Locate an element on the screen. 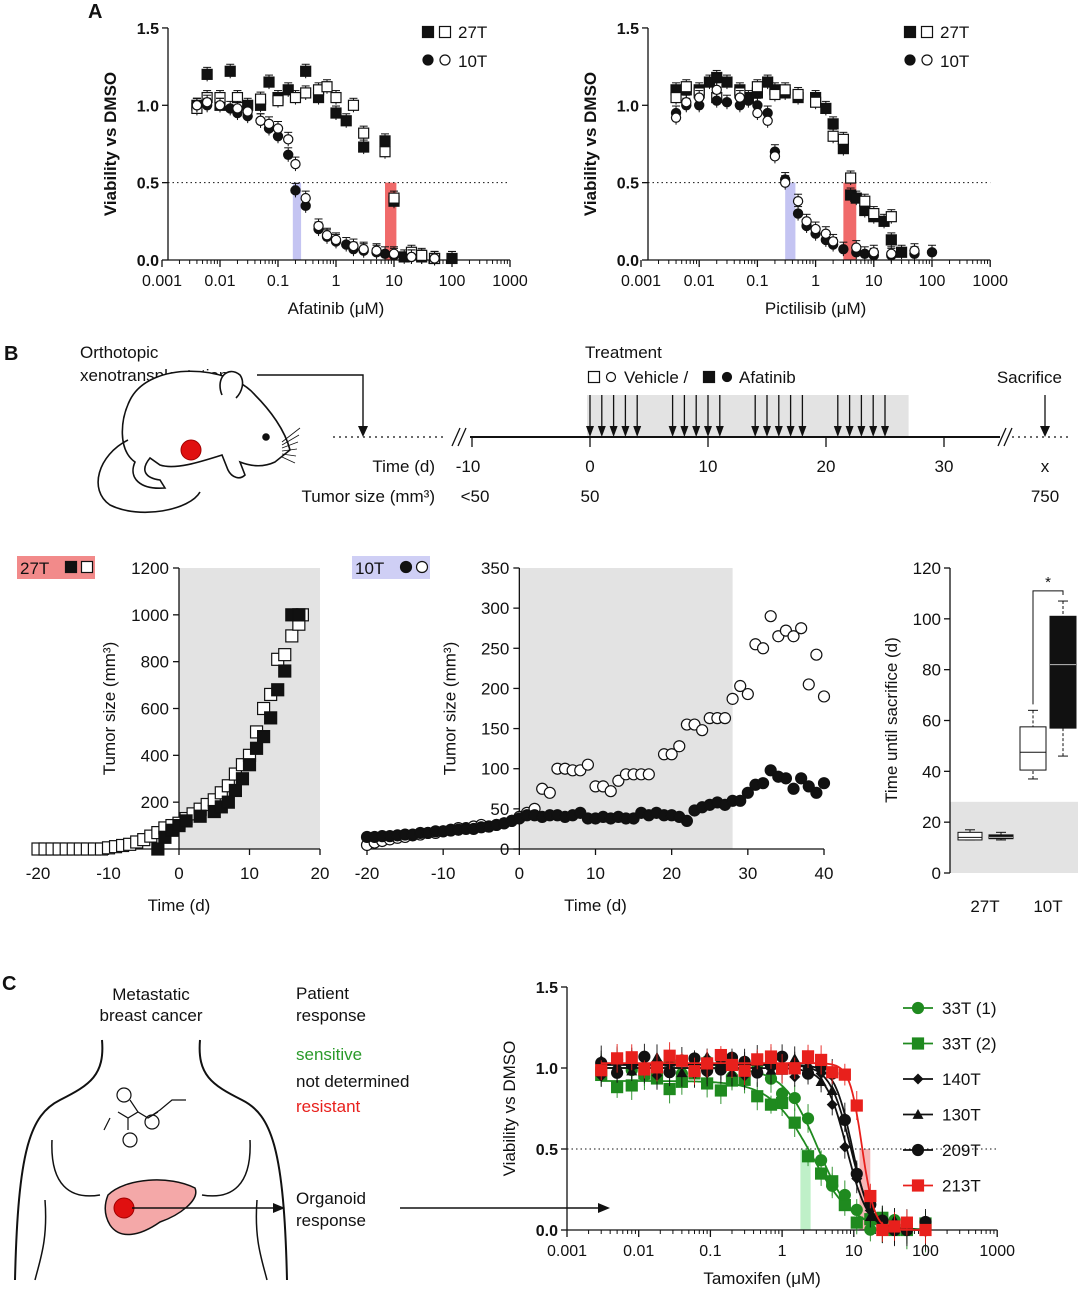 The height and width of the screenshot is (1311, 1080). y-tick-label: 0.0 is located at coordinates (547, 1231).